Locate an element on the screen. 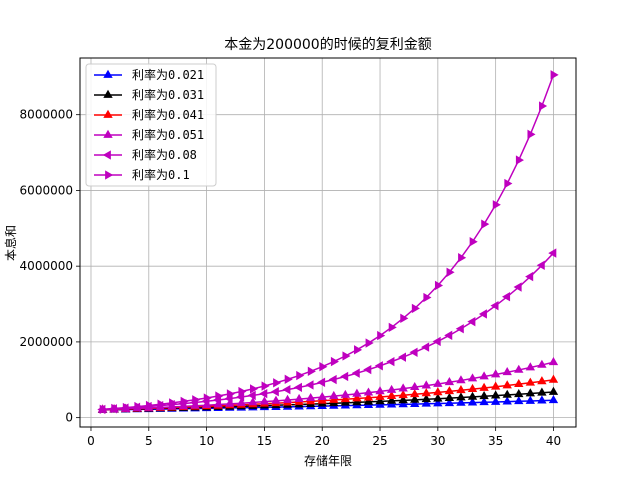 The image size is (640, 480). x-tick-label: 20 is located at coordinates (322, 441).